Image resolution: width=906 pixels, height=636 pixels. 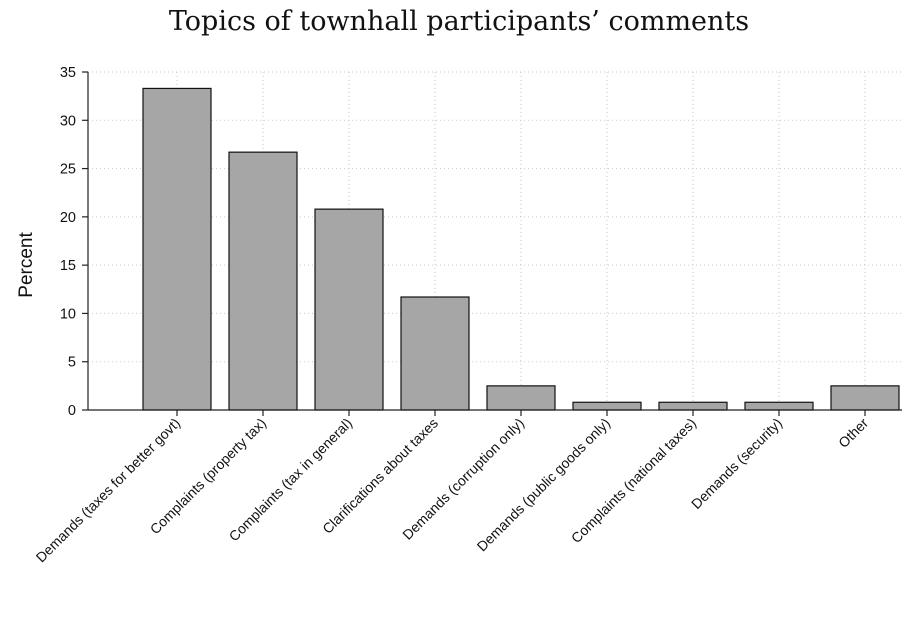 I want to click on x-tick-label: Demands (security), so click(x=736, y=463).